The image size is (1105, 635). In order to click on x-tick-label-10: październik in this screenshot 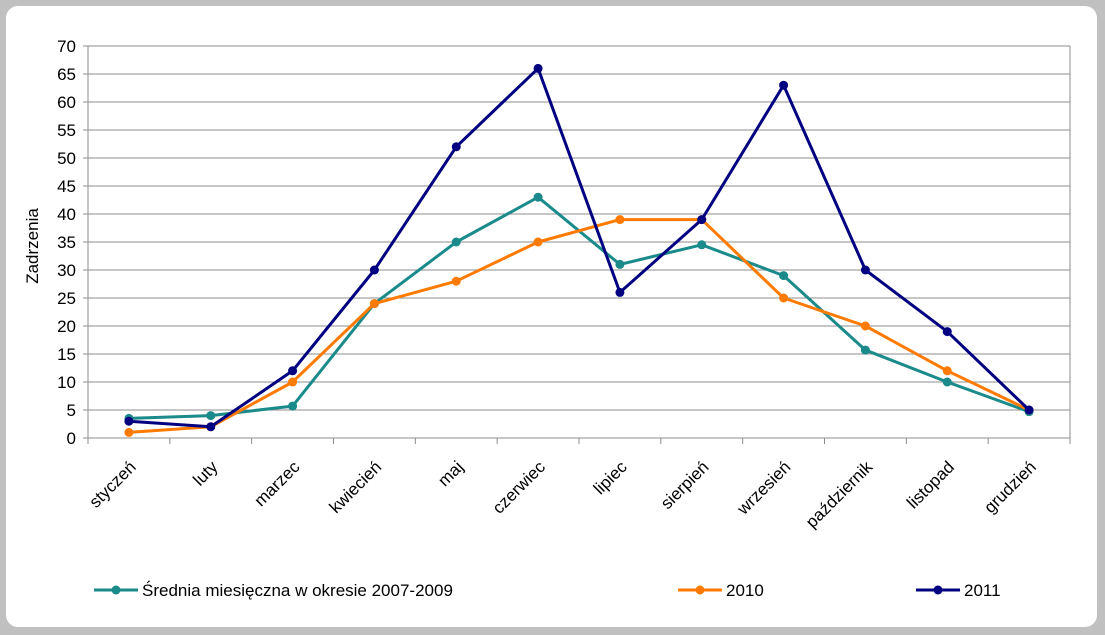, I will do `click(839, 494)`.